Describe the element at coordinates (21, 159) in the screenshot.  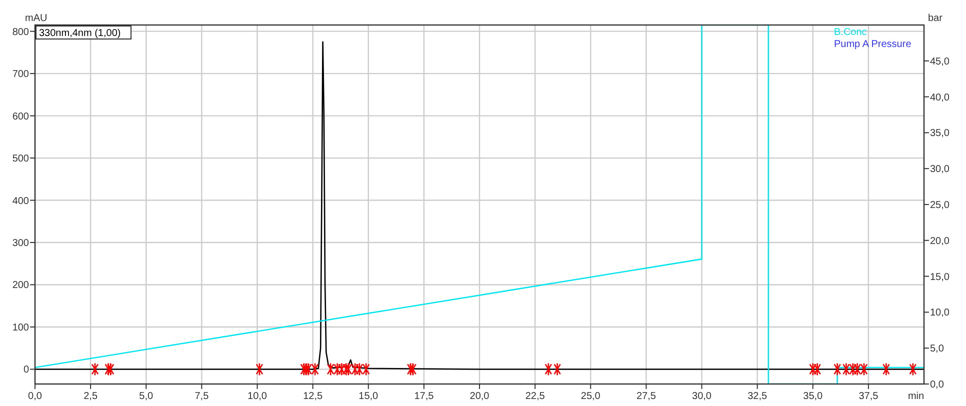
I see `y-tick-label: 500` at that location.